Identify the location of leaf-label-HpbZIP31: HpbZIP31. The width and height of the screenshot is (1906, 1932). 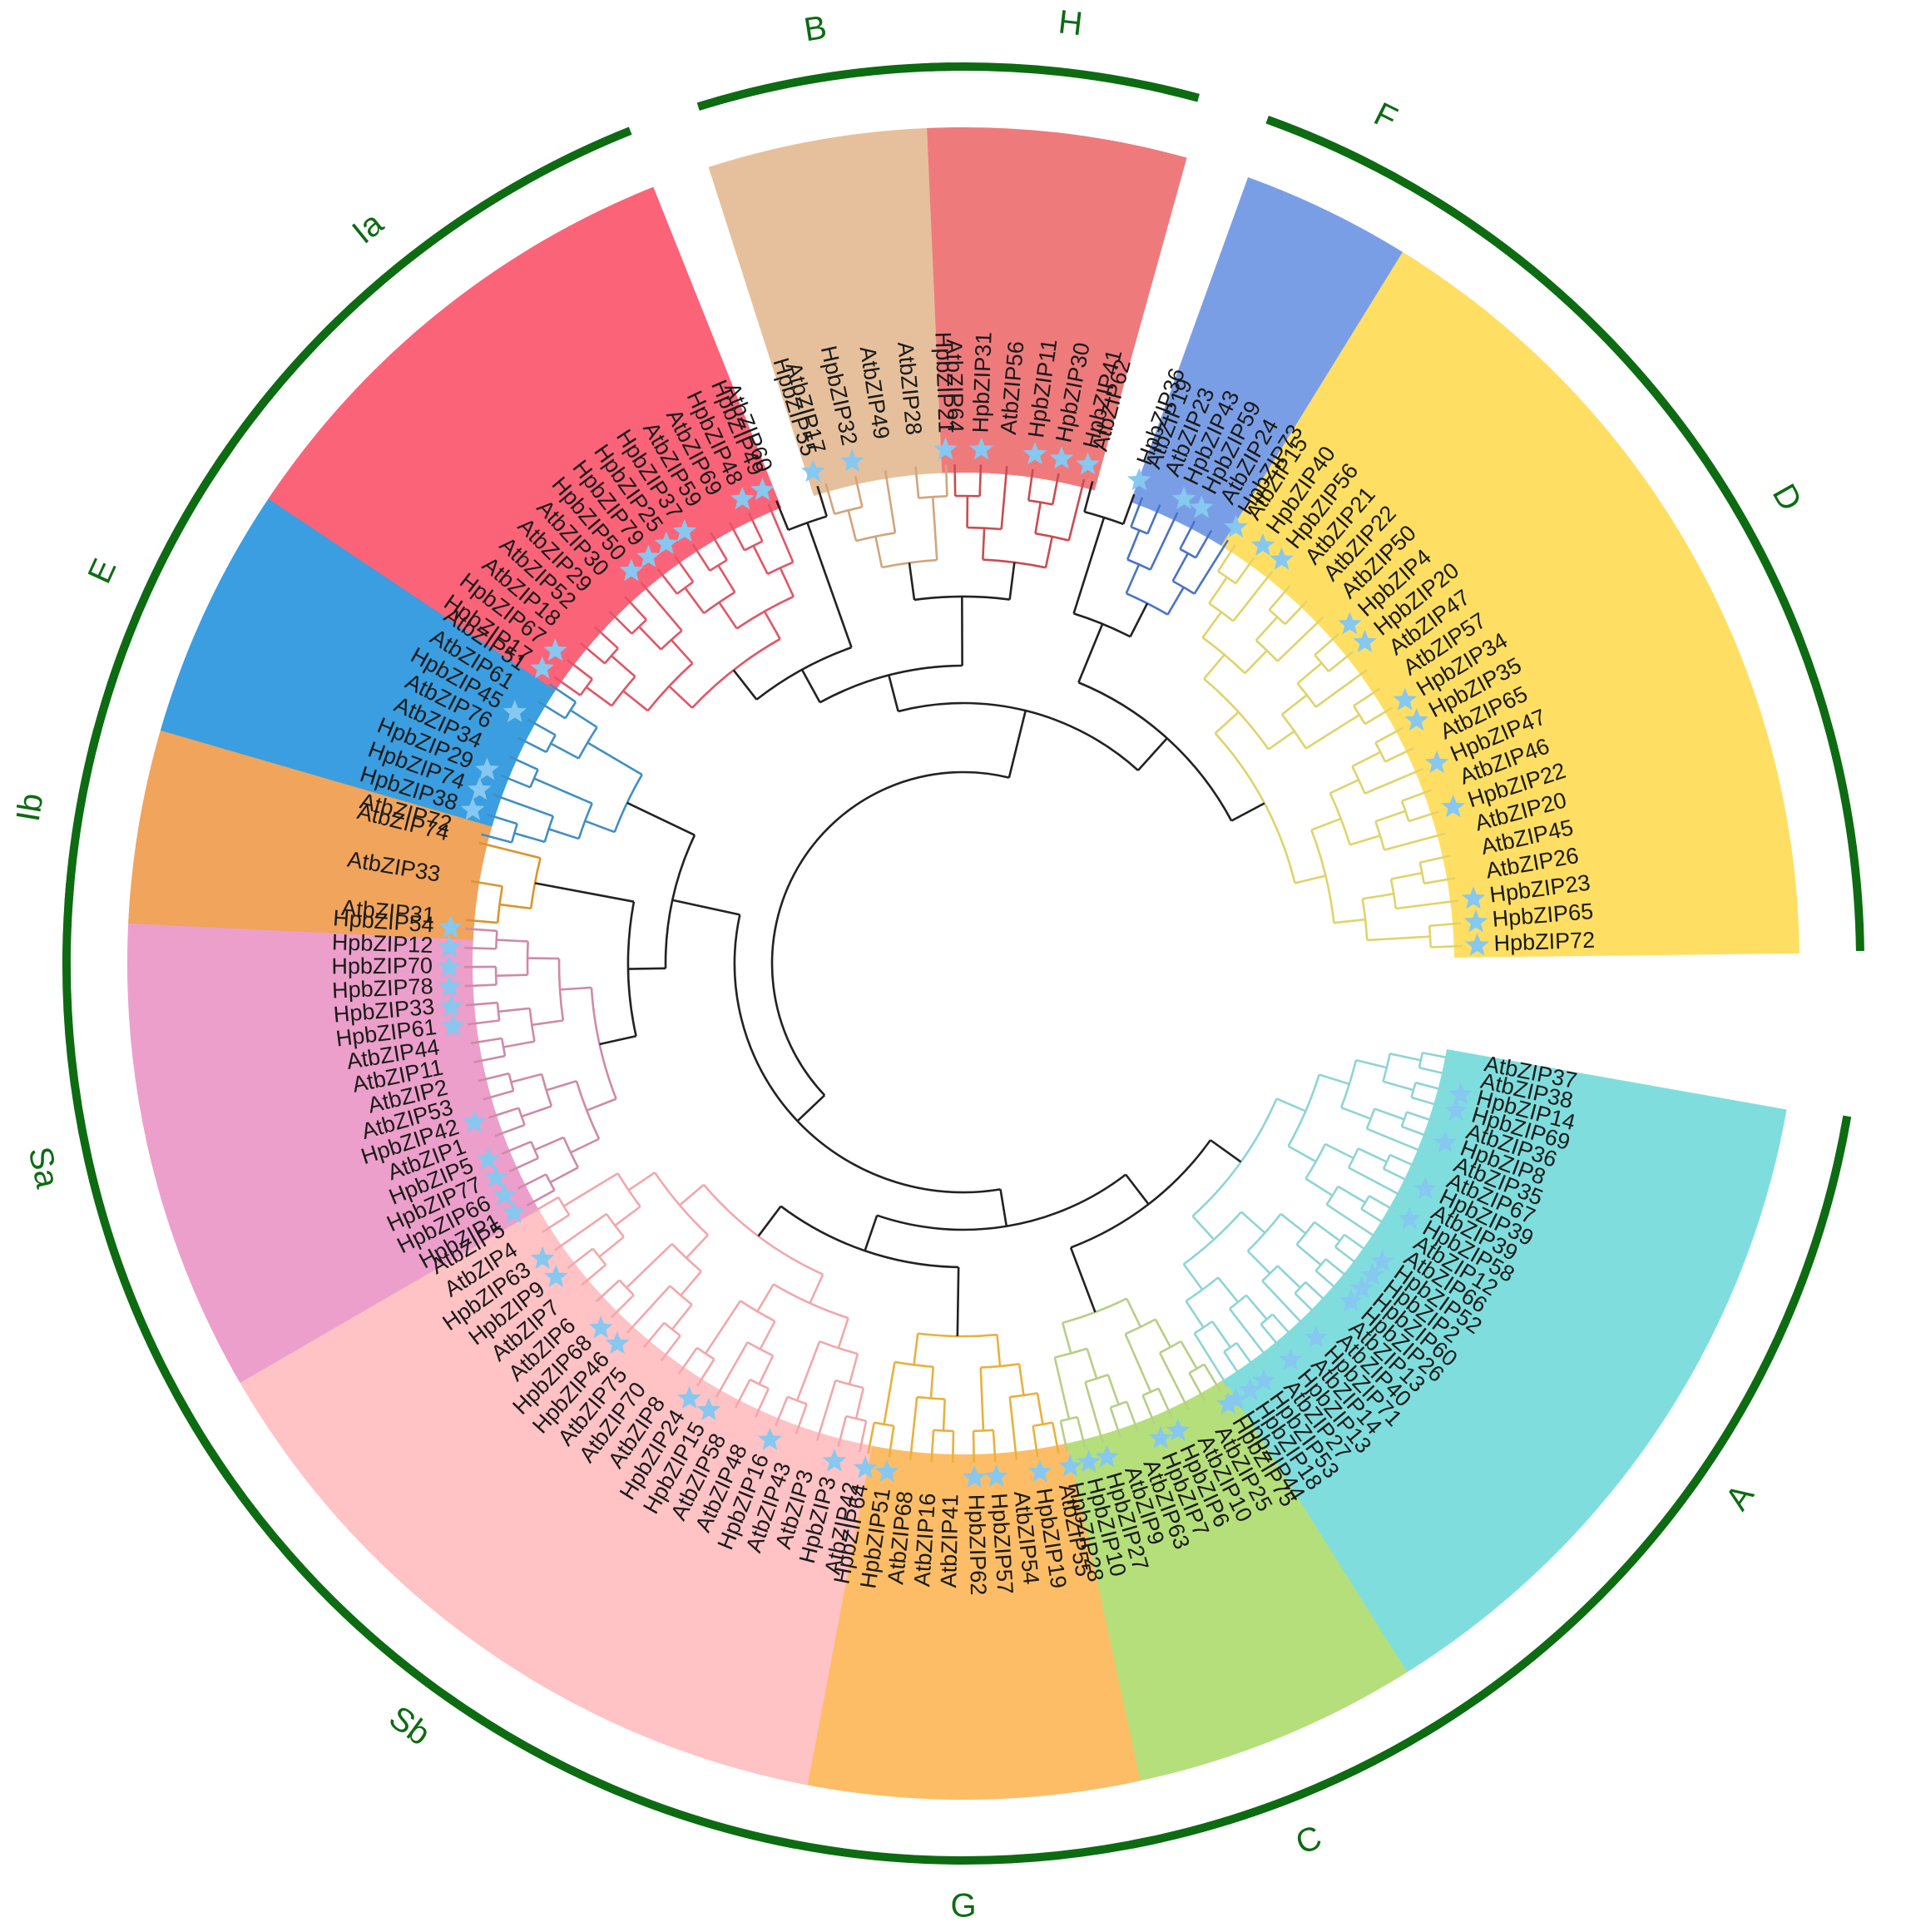
(982, 382).